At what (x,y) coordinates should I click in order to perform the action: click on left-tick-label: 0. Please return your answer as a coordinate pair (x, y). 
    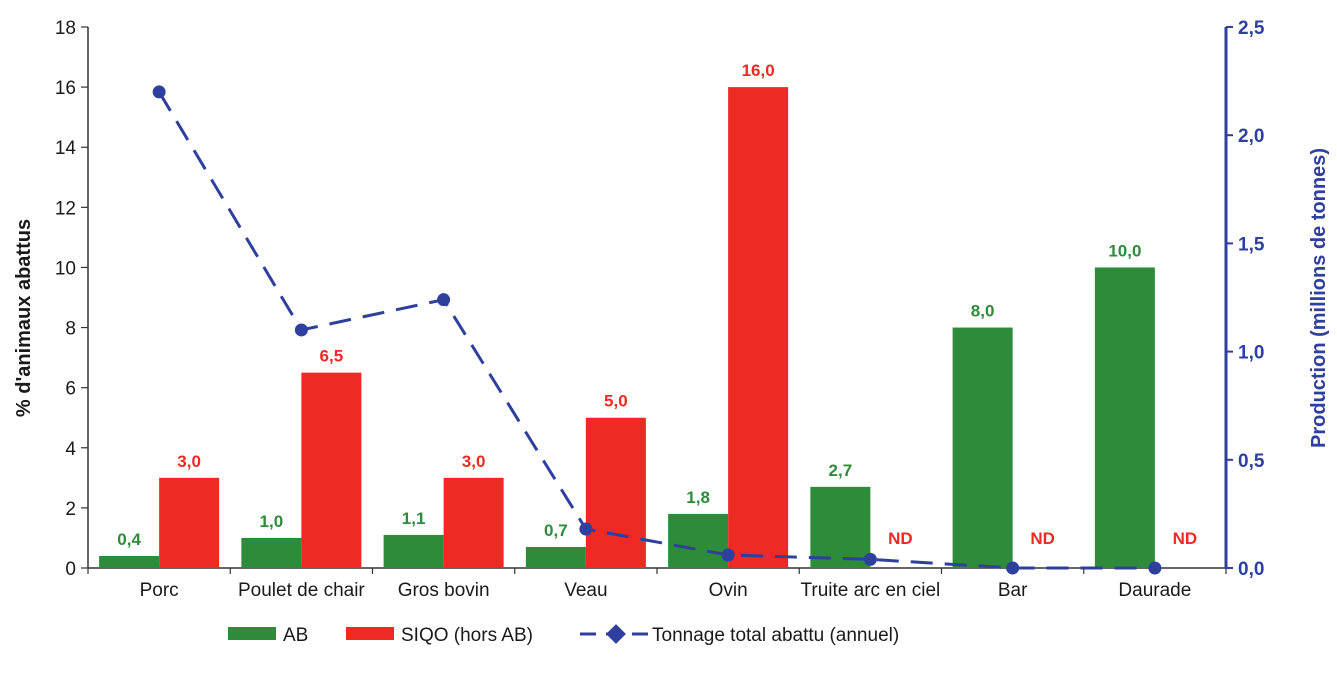
    Looking at the image, I should click on (70, 569).